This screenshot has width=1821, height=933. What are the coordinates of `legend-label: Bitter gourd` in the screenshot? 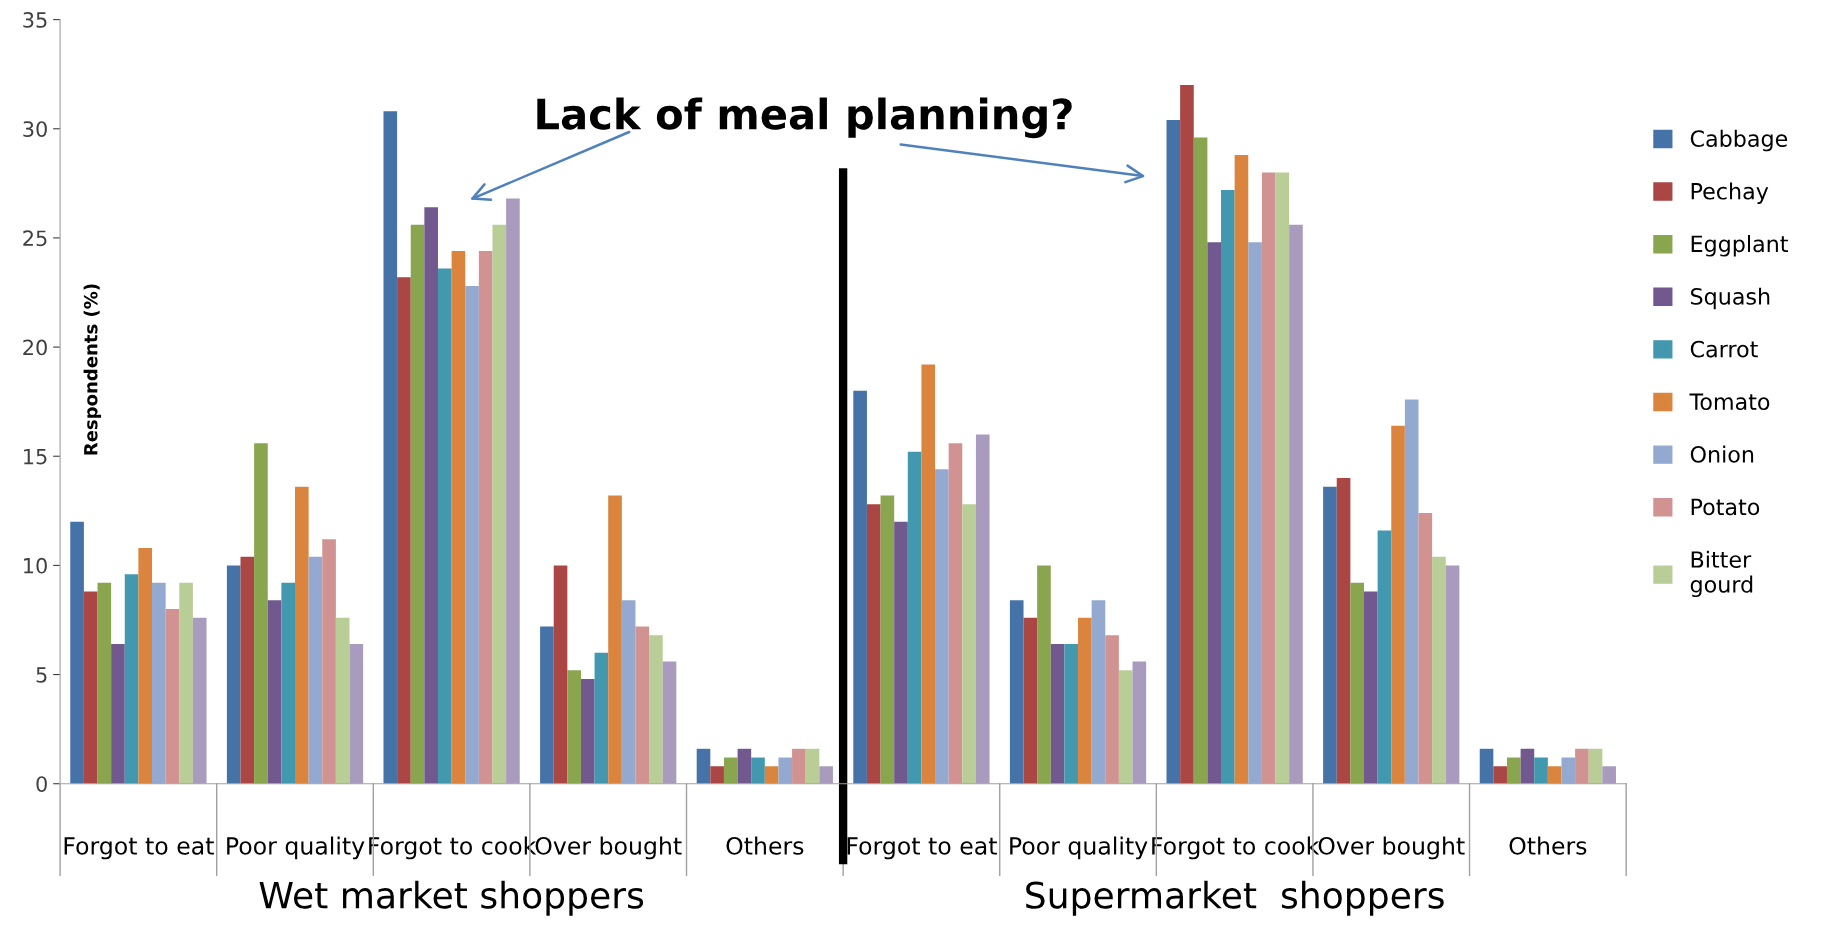 It's located at (1721, 574).